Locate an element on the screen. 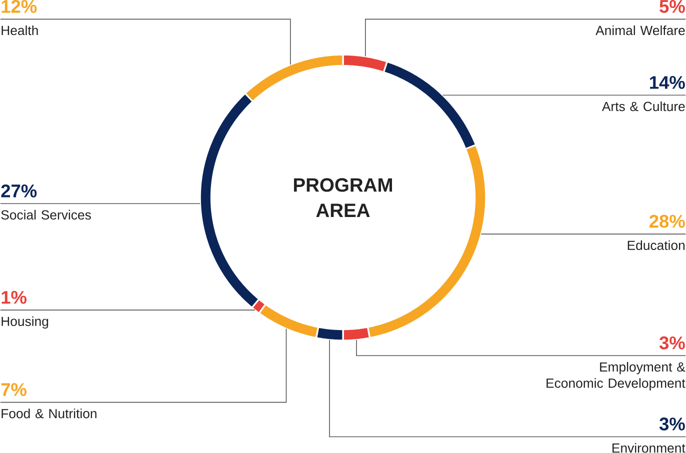 The height and width of the screenshot is (453, 686). data-label: 5% is located at coordinates (672, 7).